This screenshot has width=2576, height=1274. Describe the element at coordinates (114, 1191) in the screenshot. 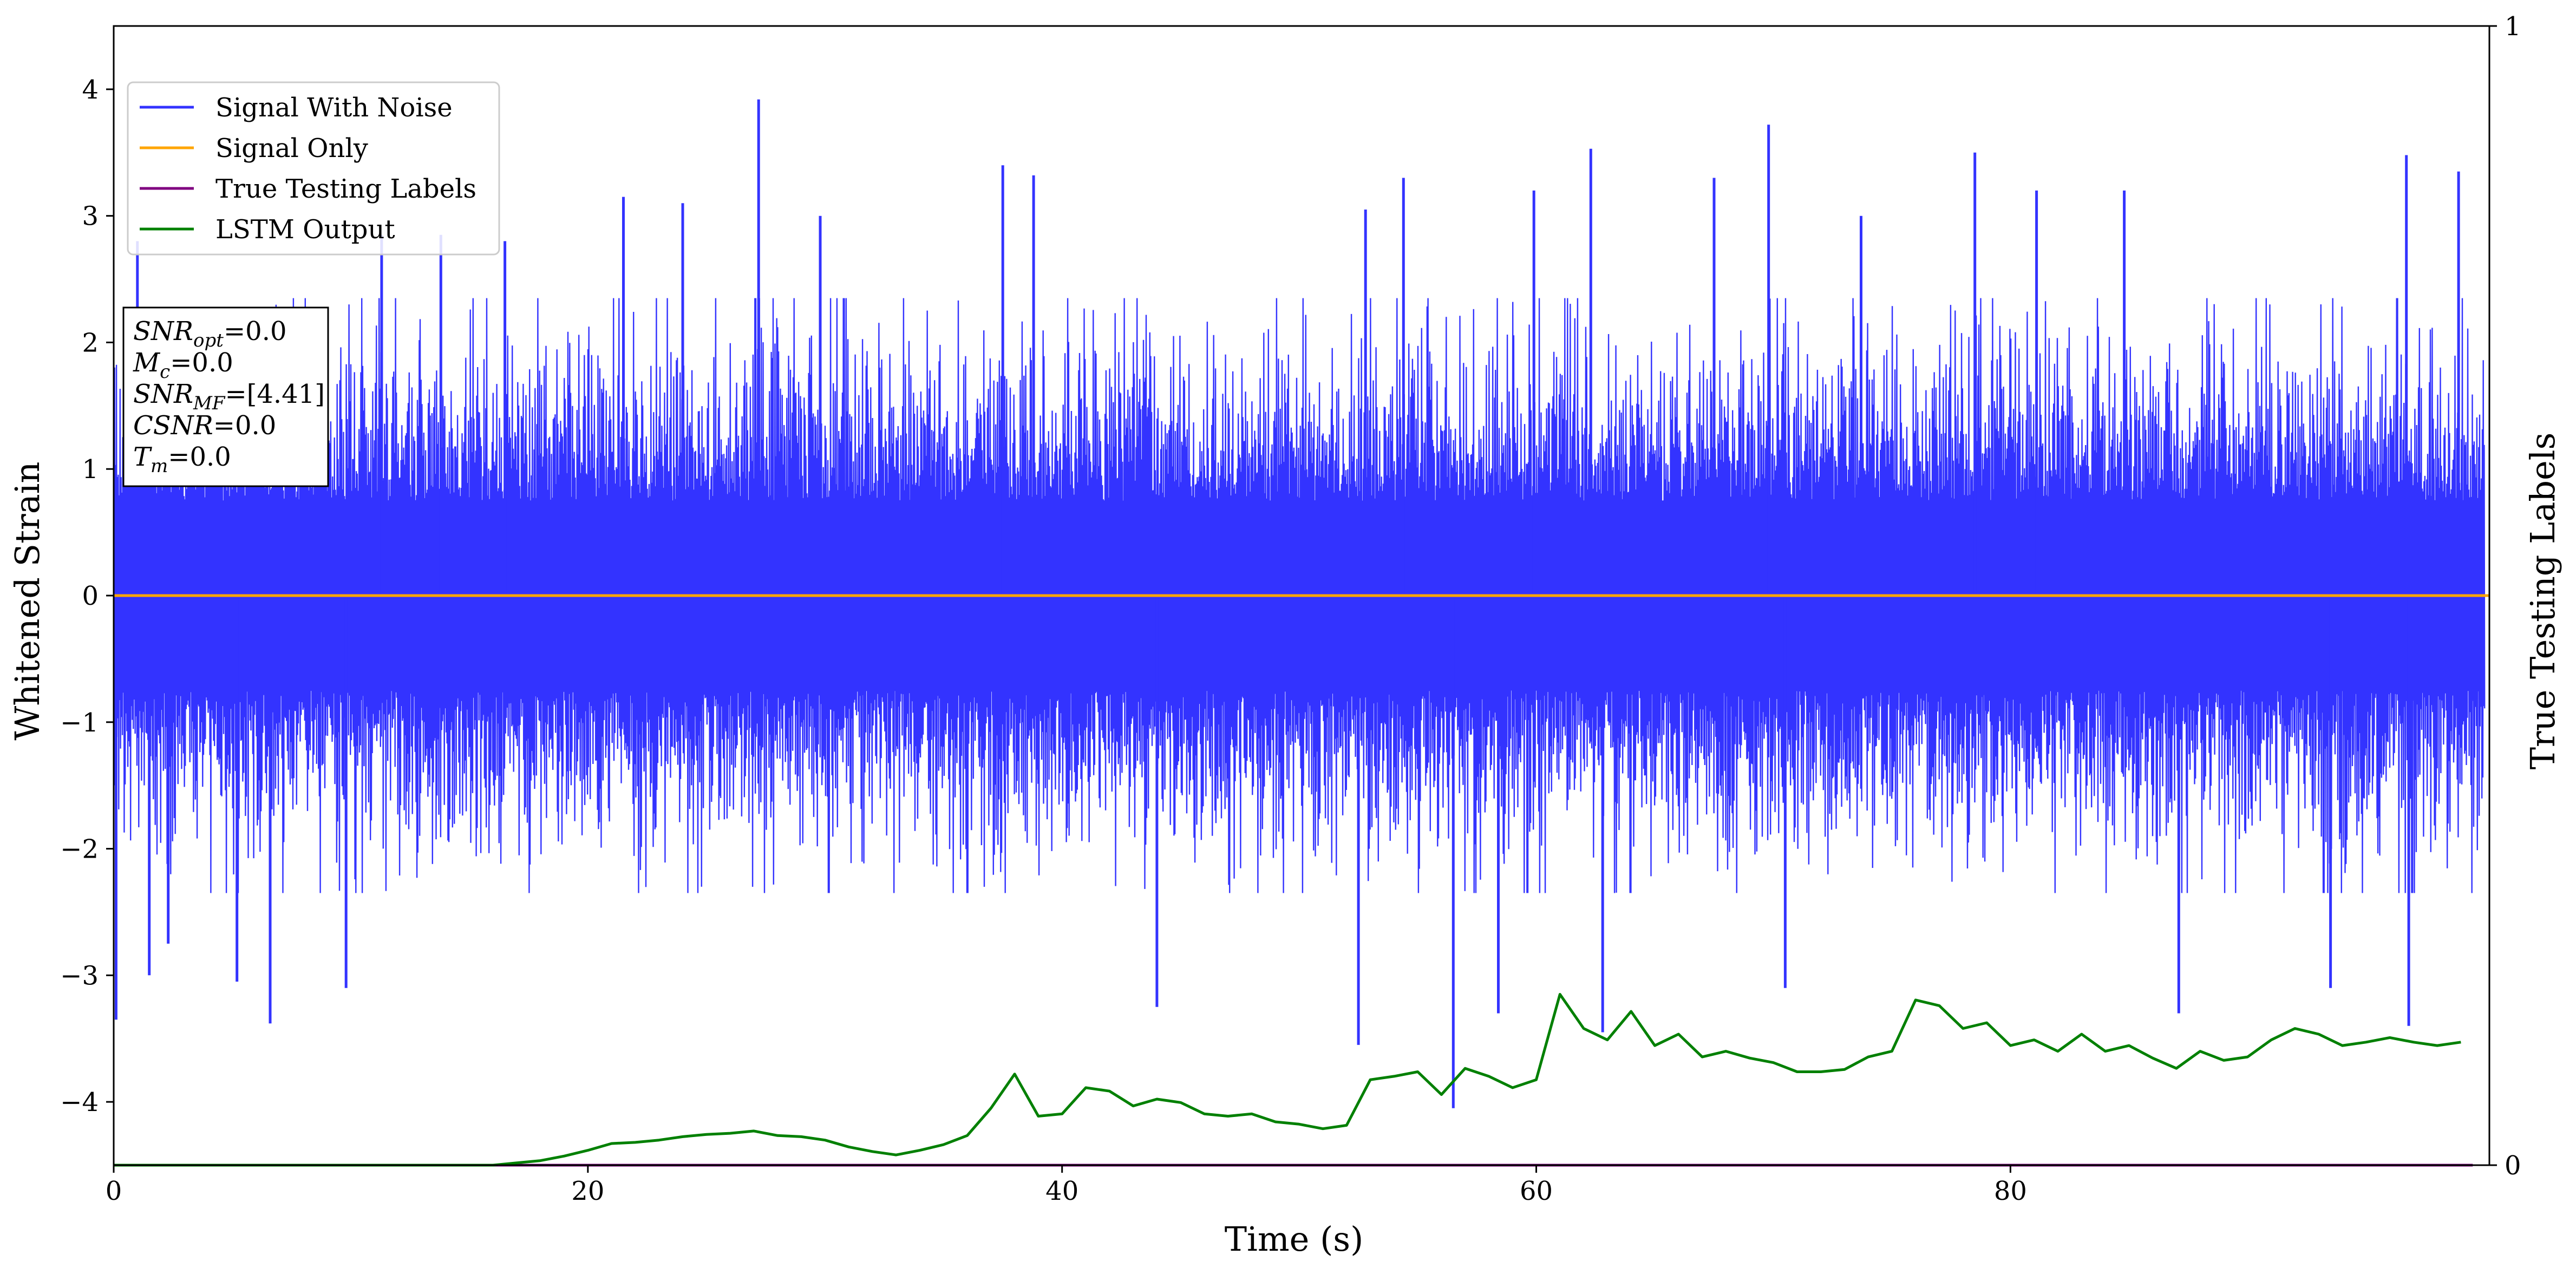

I see `x-tick-label: 0` at that location.